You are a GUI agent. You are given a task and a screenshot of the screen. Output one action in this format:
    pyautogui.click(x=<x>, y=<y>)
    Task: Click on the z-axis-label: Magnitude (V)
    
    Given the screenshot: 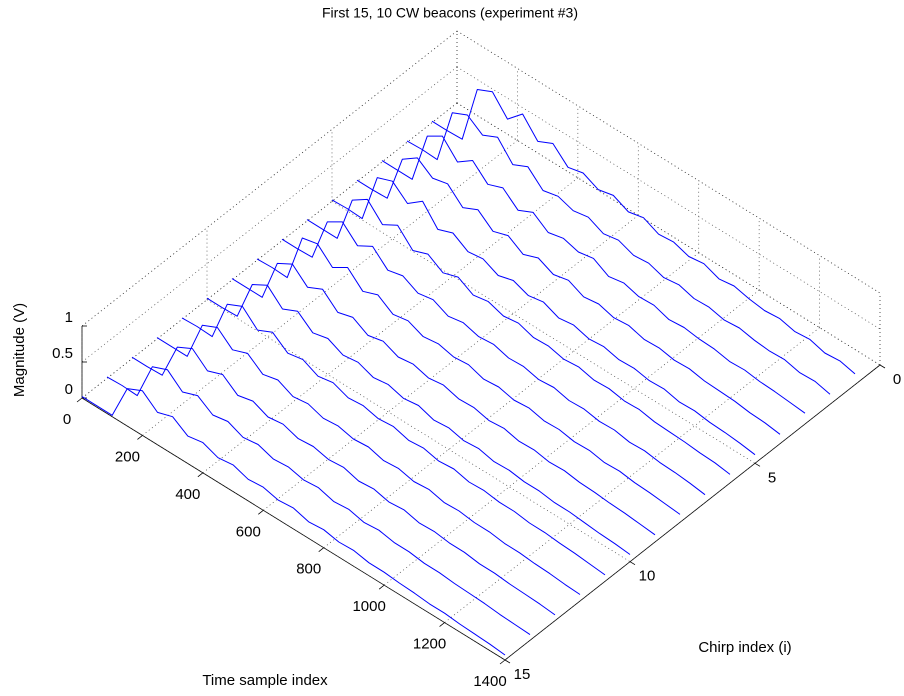 What is the action you would take?
    pyautogui.click(x=19, y=350)
    